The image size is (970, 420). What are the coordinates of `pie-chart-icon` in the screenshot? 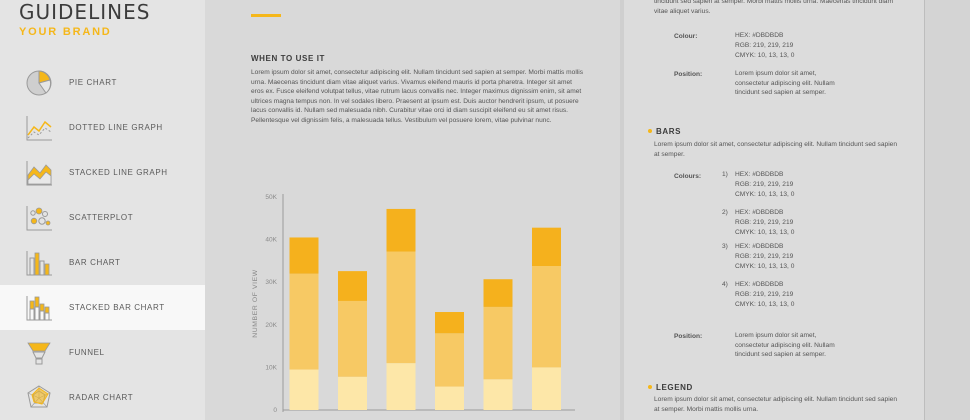 It's located at (39, 83).